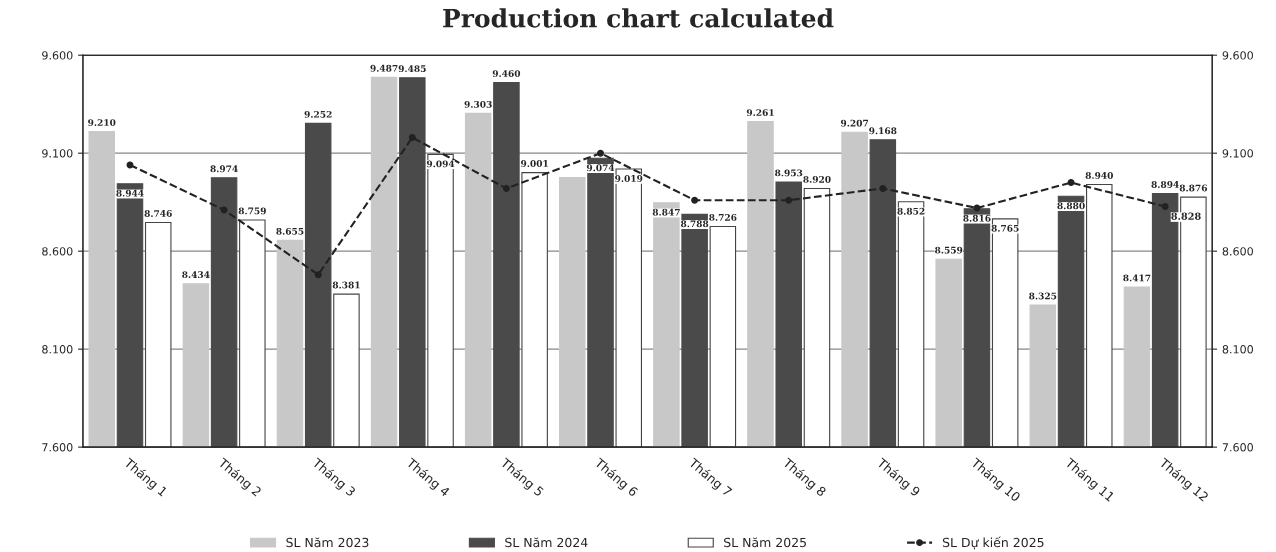 The height and width of the screenshot is (552, 1276). Describe the element at coordinates (1005, 228) in the screenshot. I see `data-label: 8.765` at that location.